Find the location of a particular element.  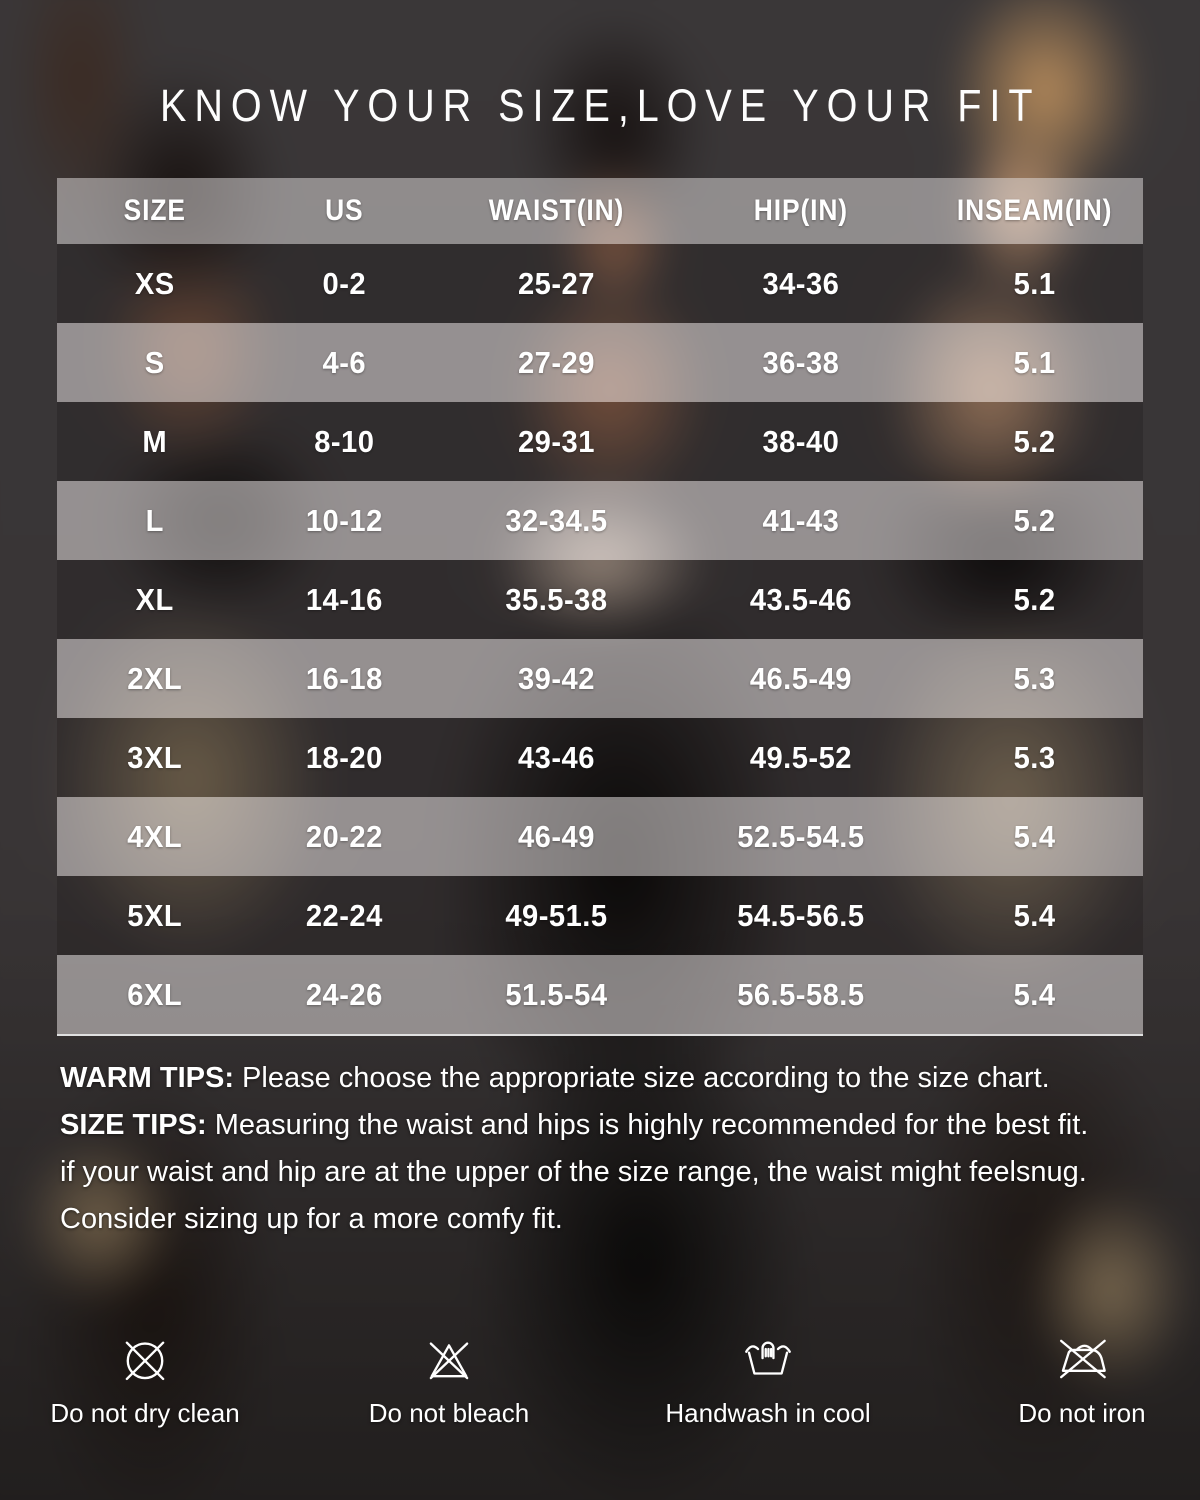

table-cell: 14-16 is located at coordinates (345, 599).